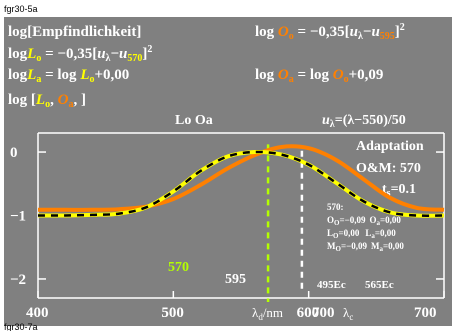  What do you see at coordinates (390, 146) in the screenshot?
I see `adaptation-label: Adaptation` at bounding box center [390, 146].